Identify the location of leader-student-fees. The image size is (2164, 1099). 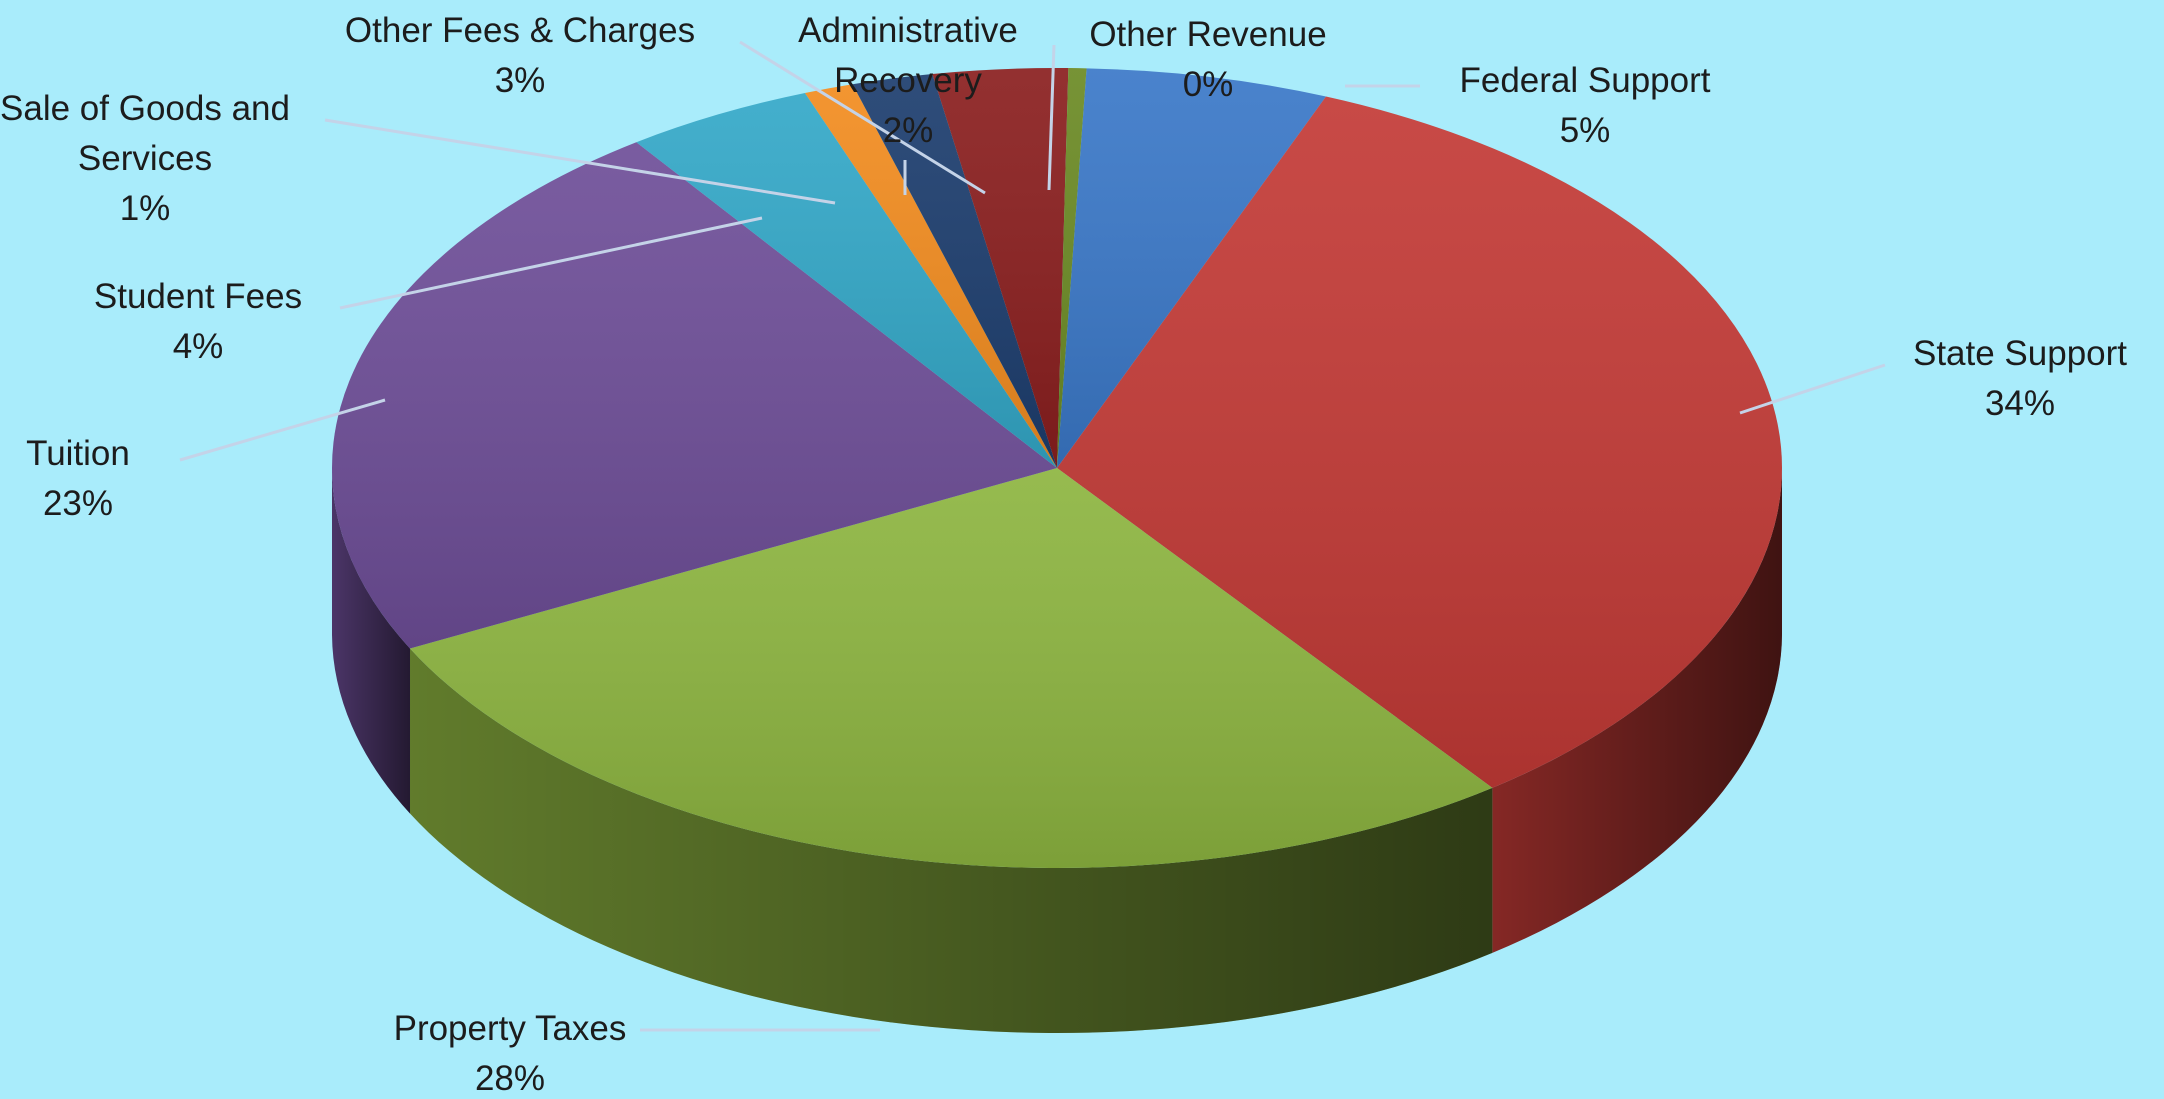
(551, 263).